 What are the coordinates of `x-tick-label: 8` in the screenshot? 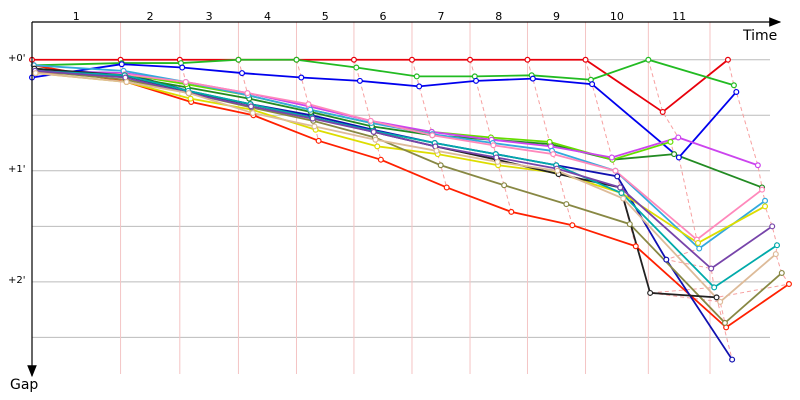 It's located at (498, 16).